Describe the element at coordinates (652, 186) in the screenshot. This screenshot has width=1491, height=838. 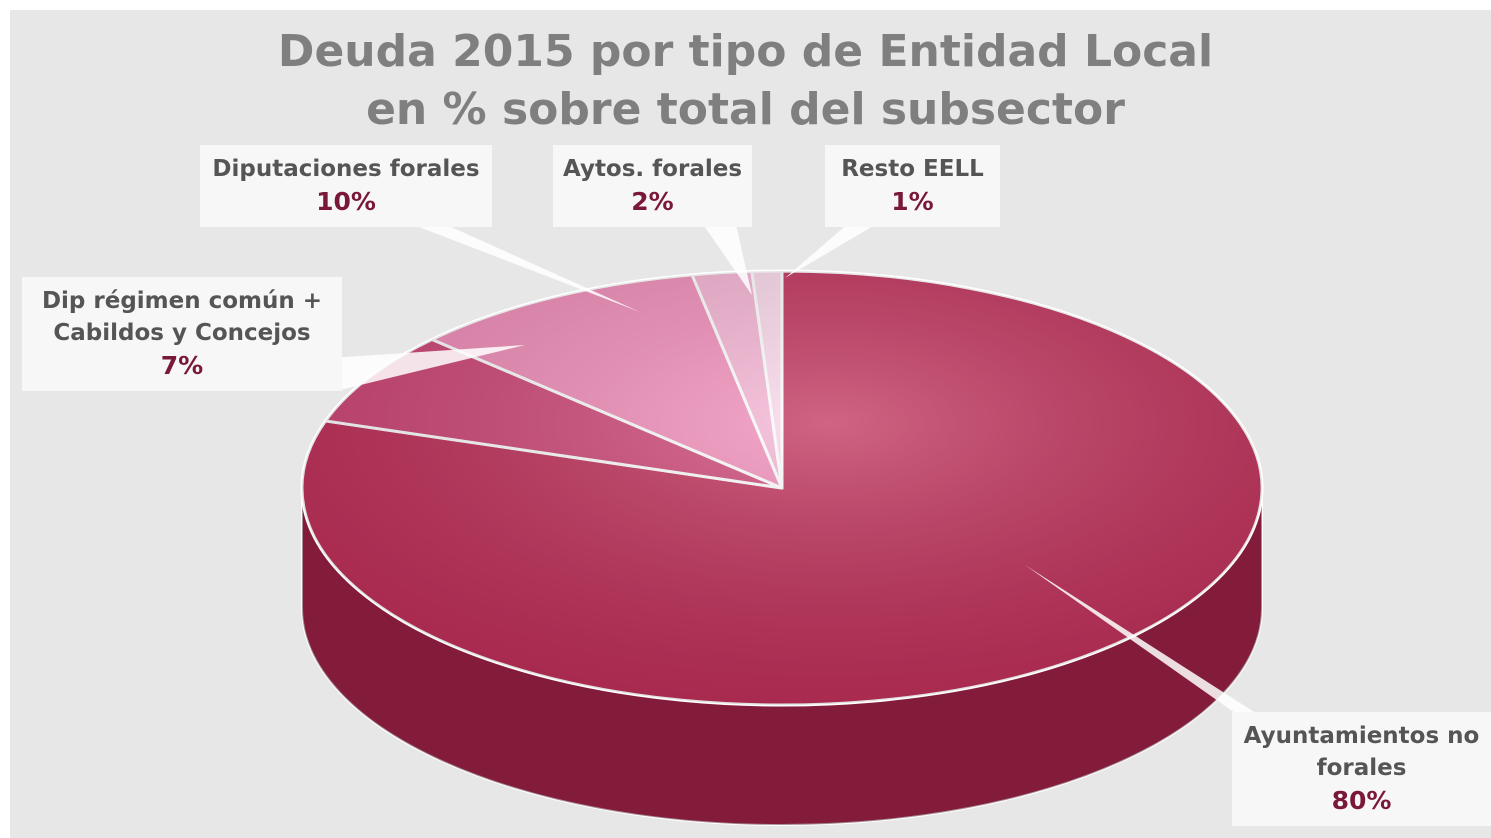
I see `data-label: Aytos. forales 2%` at that location.